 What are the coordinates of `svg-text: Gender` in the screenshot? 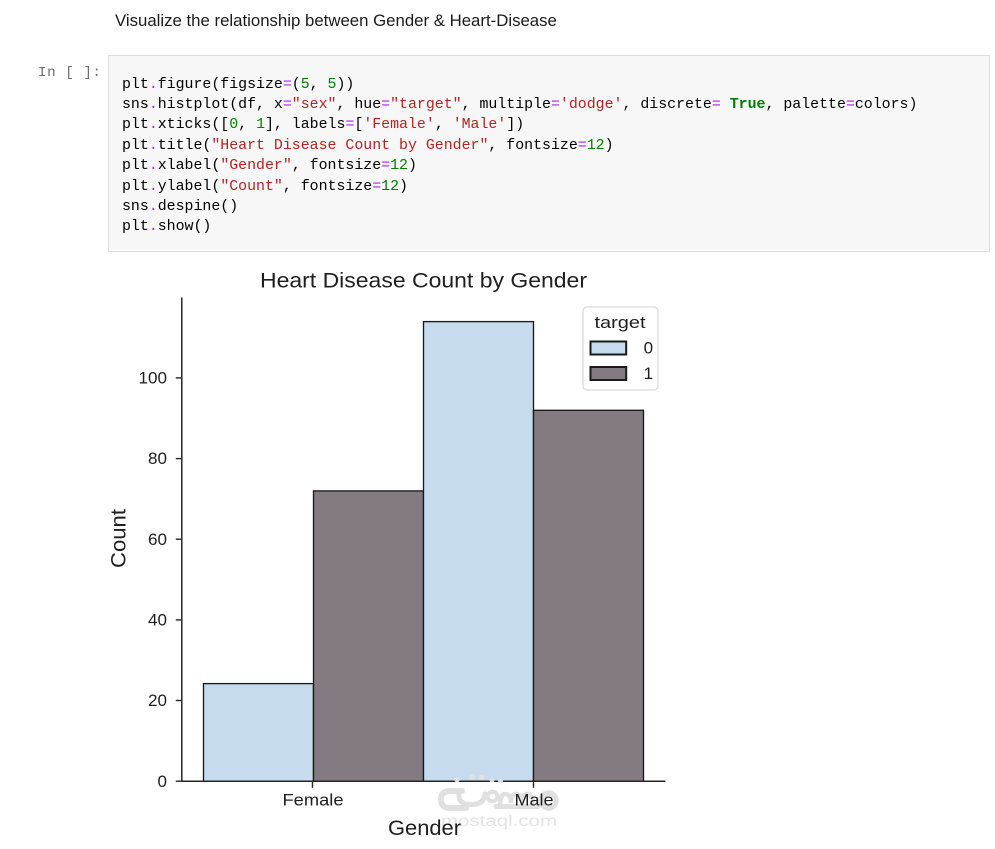 It's located at (424, 828).